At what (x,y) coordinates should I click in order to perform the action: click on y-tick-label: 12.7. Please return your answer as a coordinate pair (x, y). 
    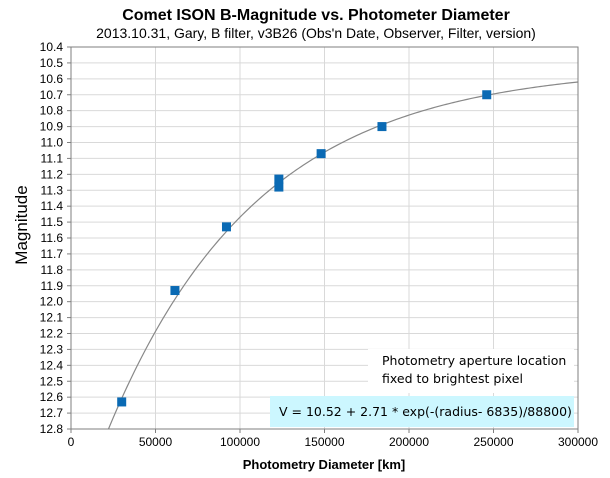
    Looking at the image, I should click on (52, 413).